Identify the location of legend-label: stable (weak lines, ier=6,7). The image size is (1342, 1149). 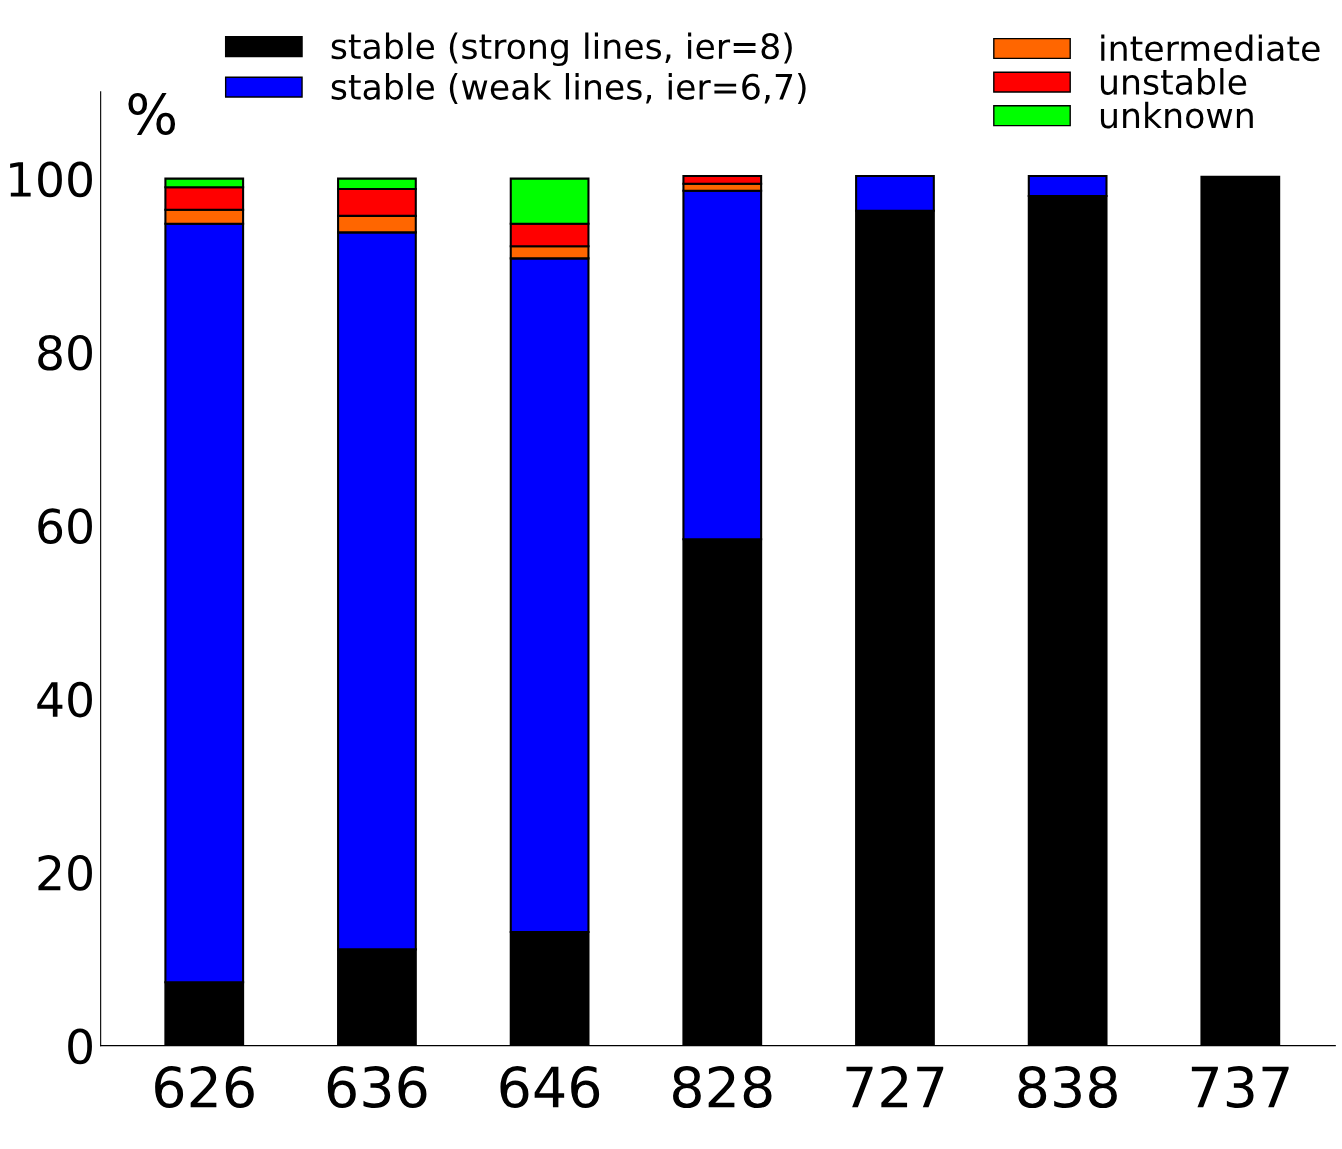
(568, 88).